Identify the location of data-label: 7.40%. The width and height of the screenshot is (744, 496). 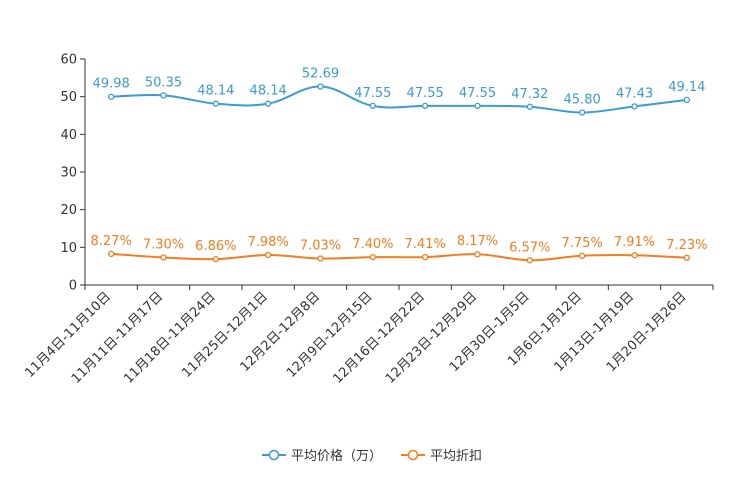
(372, 244).